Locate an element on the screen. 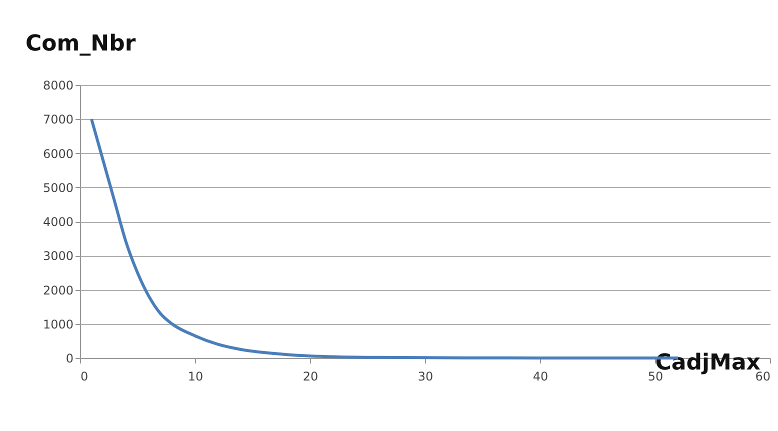  x-tick-label: 0 is located at coordinates (84, 377).